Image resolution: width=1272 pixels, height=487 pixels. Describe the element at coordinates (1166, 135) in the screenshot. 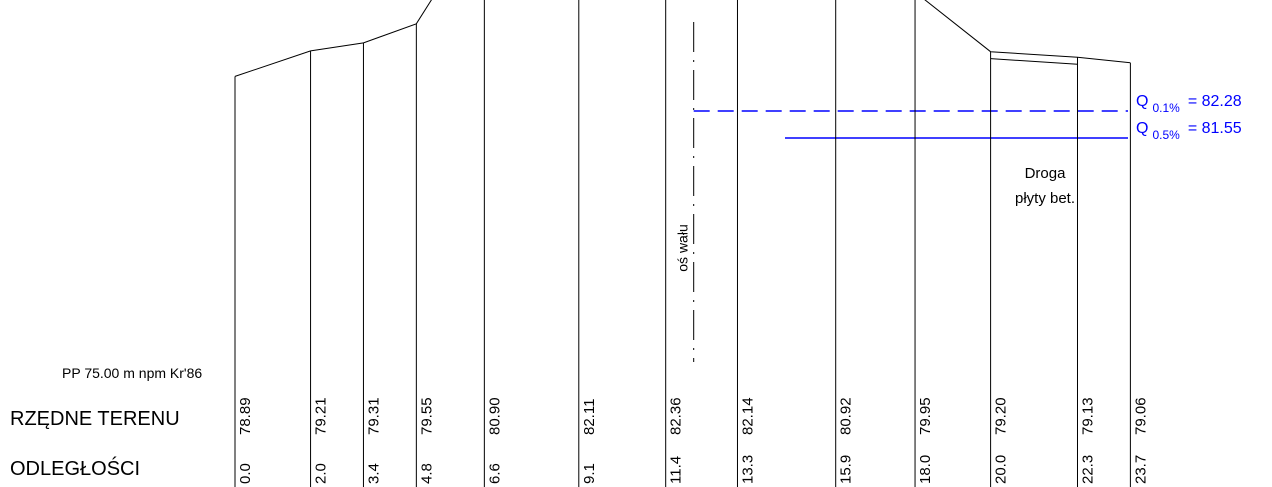

I see `water-level-subscript: 0.5%` at that location.